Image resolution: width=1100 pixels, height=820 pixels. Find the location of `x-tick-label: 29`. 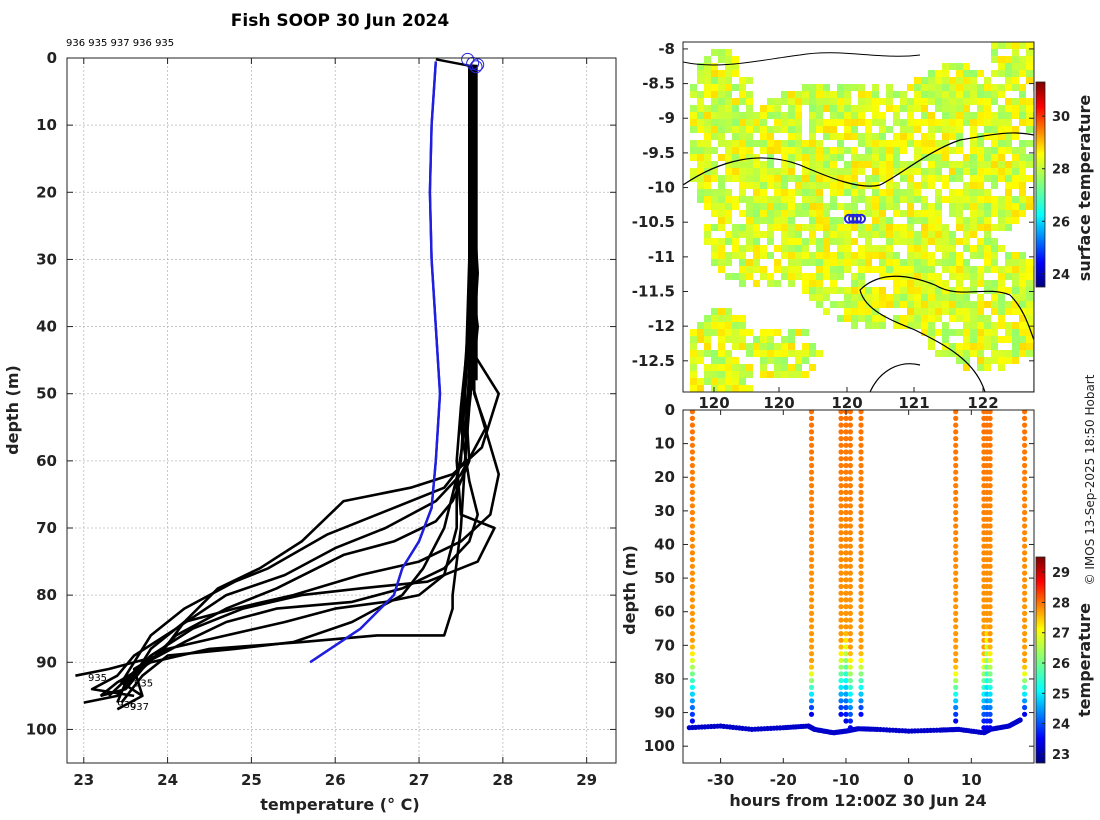

x-tick-label: 29 is located at coordinates (586, 780).